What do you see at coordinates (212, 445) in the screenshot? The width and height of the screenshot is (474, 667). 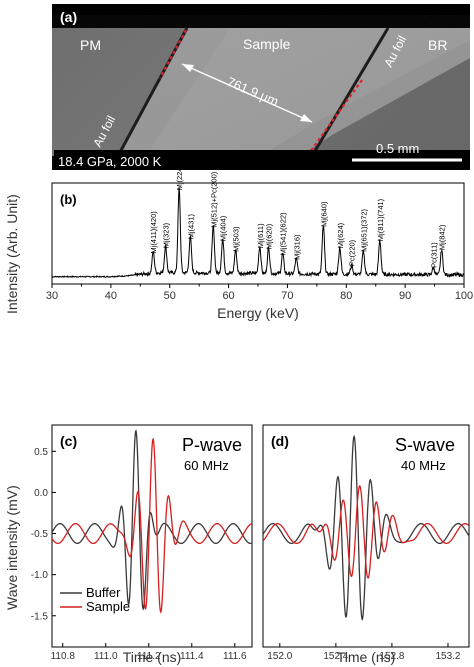 I see `p-wave-title: P-wave` at bounding box center [212, 445].